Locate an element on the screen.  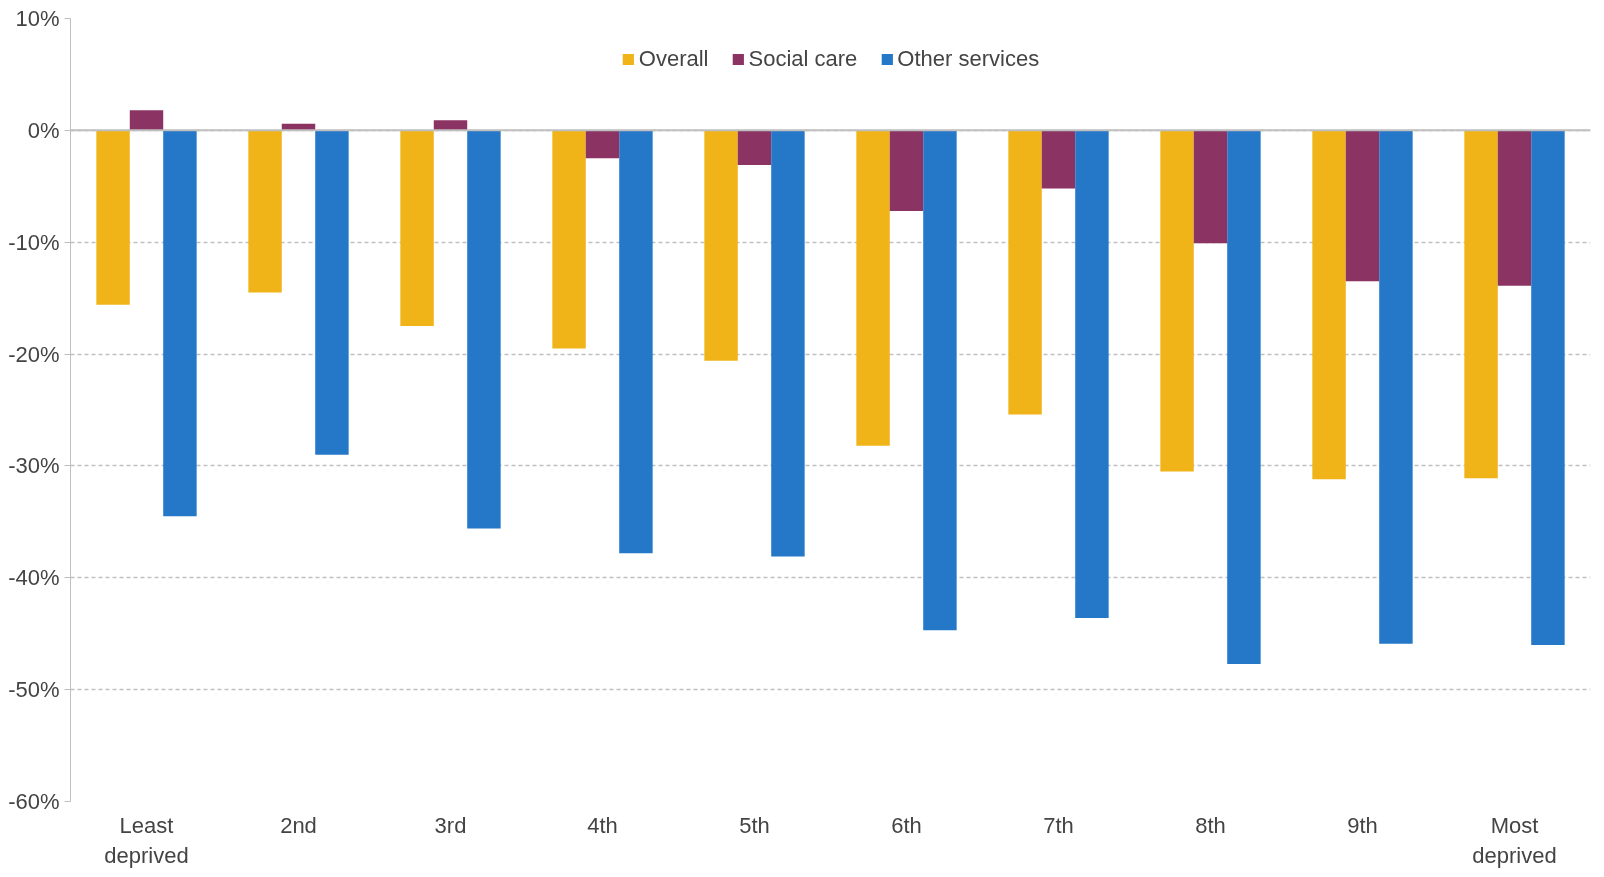
y-tick-label: -20% is located at coordinates (34, 354).